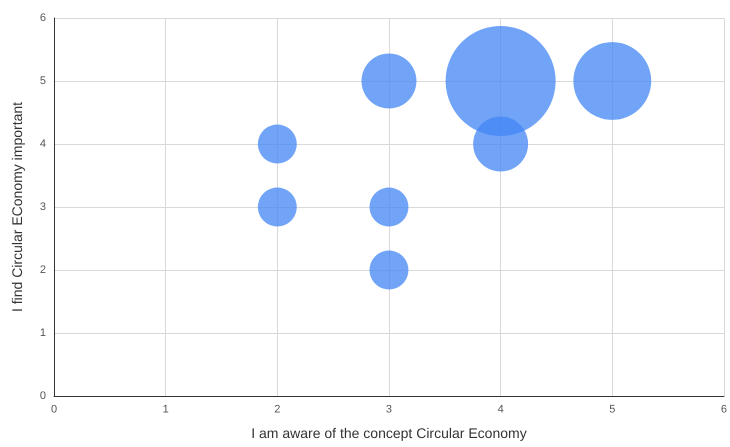  Describe the element at coordinates (17, 207) in the screenshot. I see `y-axis-title: I find Circular EConomy important` at that location.